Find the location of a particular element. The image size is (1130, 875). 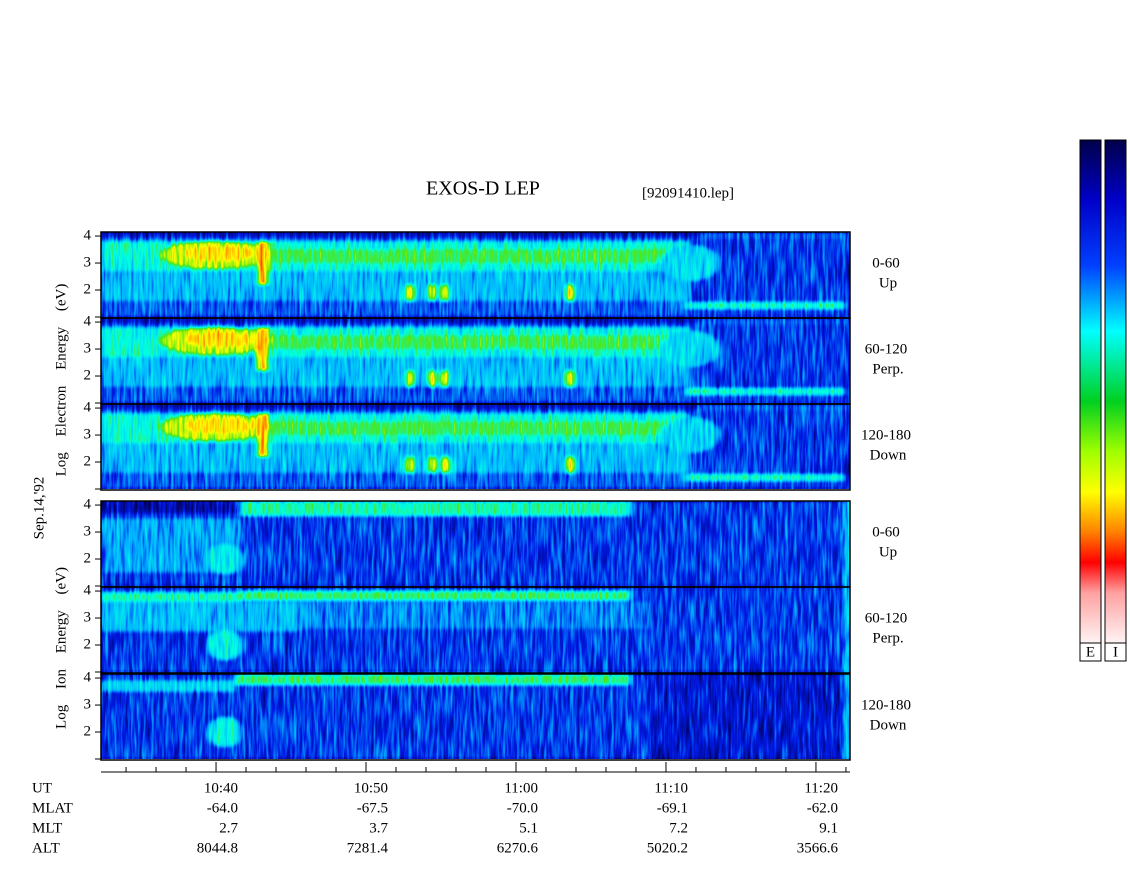

row-label: ALT is located at coordinates (46, 848).